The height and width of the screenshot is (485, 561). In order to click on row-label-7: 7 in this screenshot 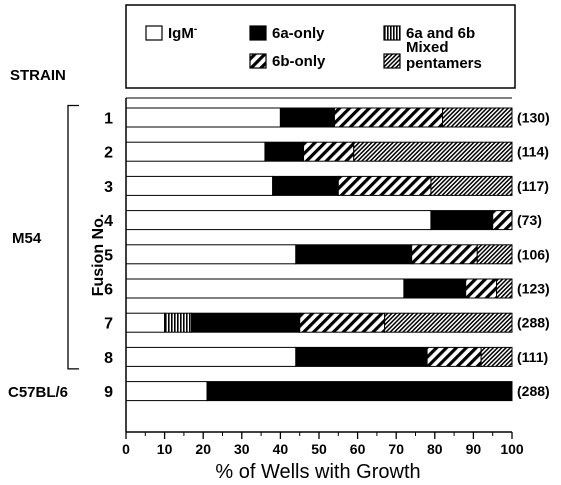, I will do `click(108, 324)`.